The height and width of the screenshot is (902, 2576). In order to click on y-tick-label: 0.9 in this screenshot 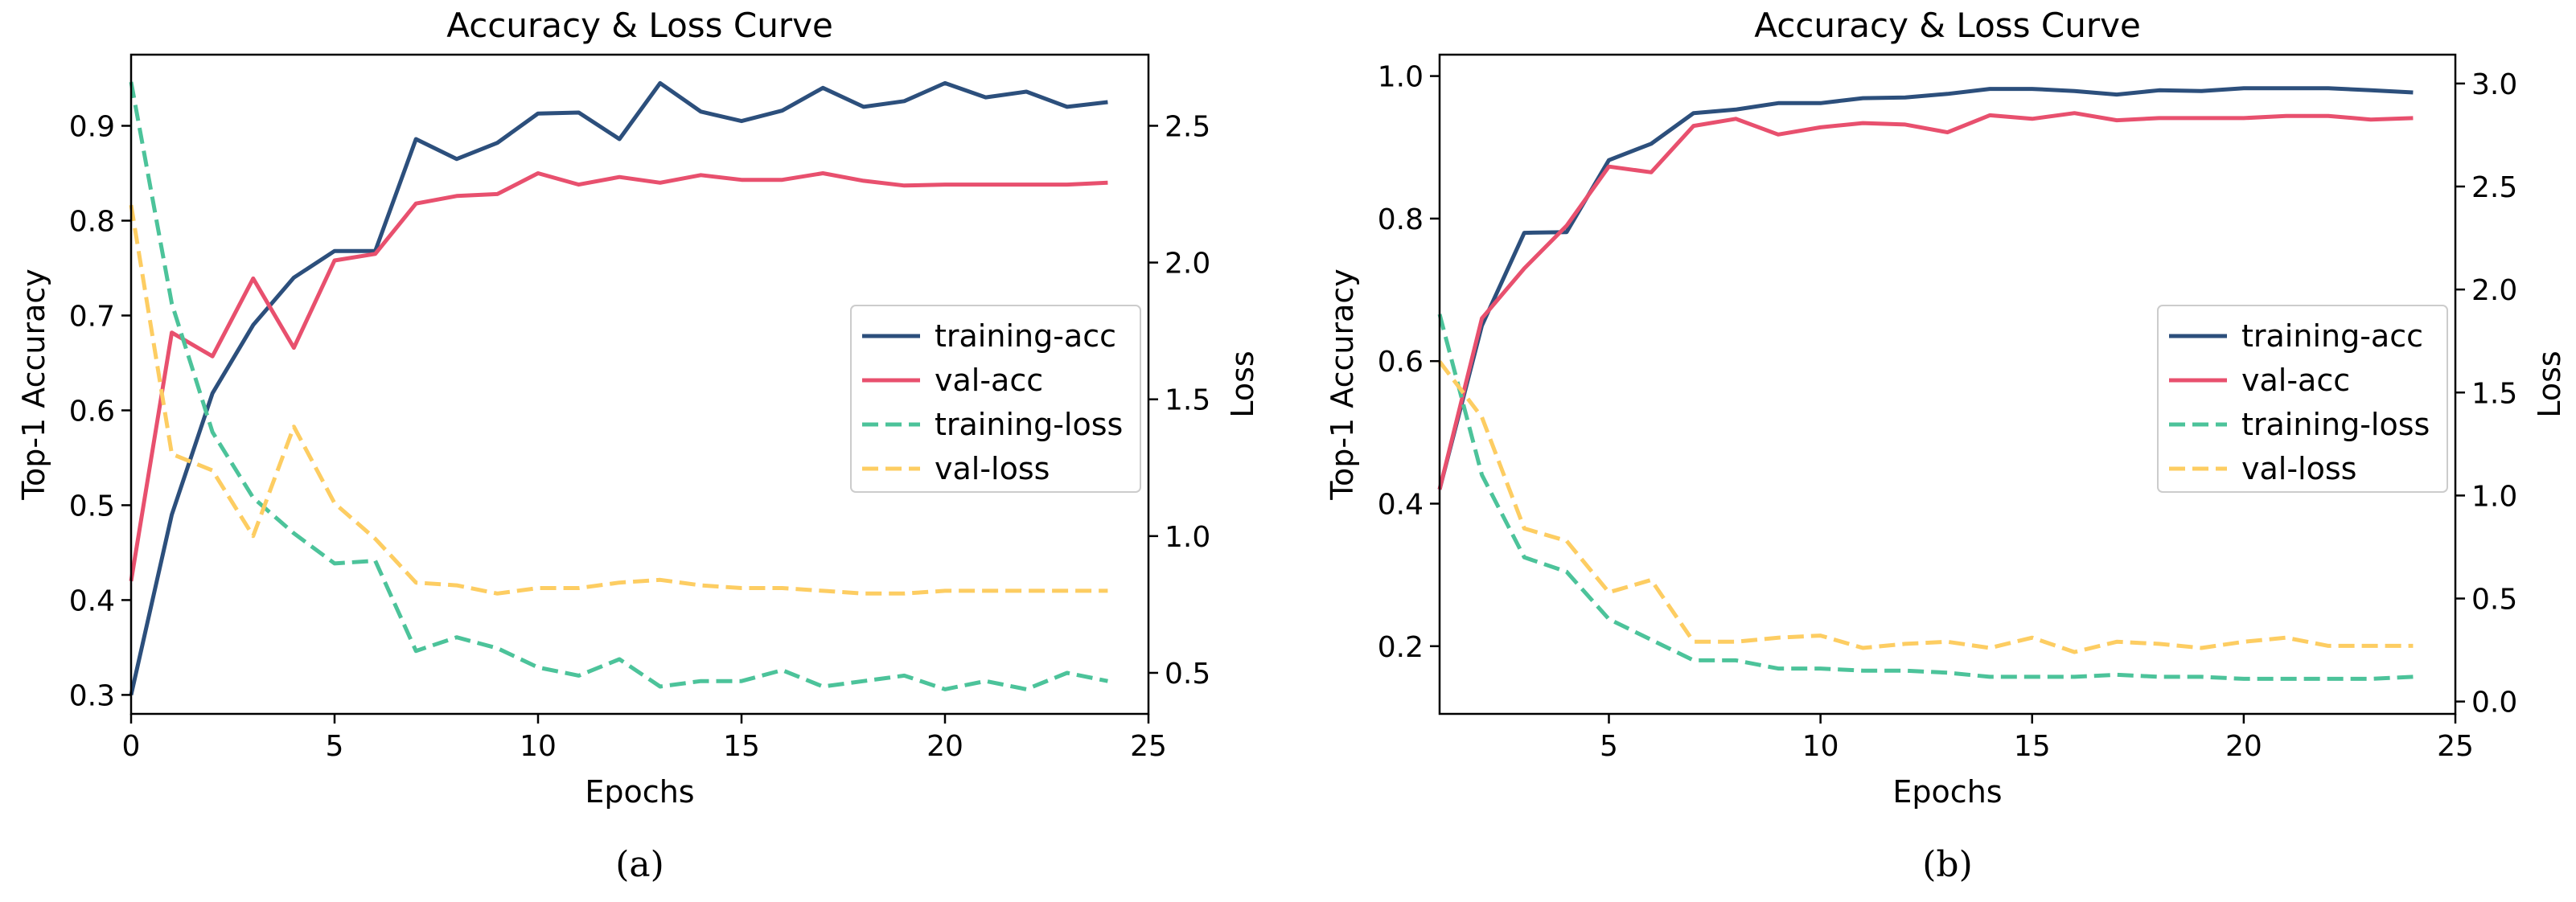, I will do `click(92, 126)`.